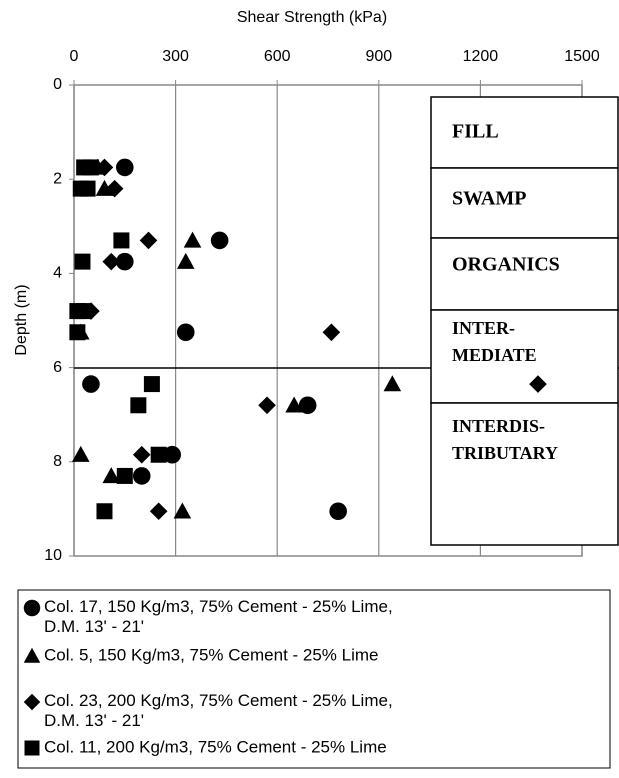 This screenshot has width=619, height=778. I want to click on x-tick-label: 1500, so click(582, 56).